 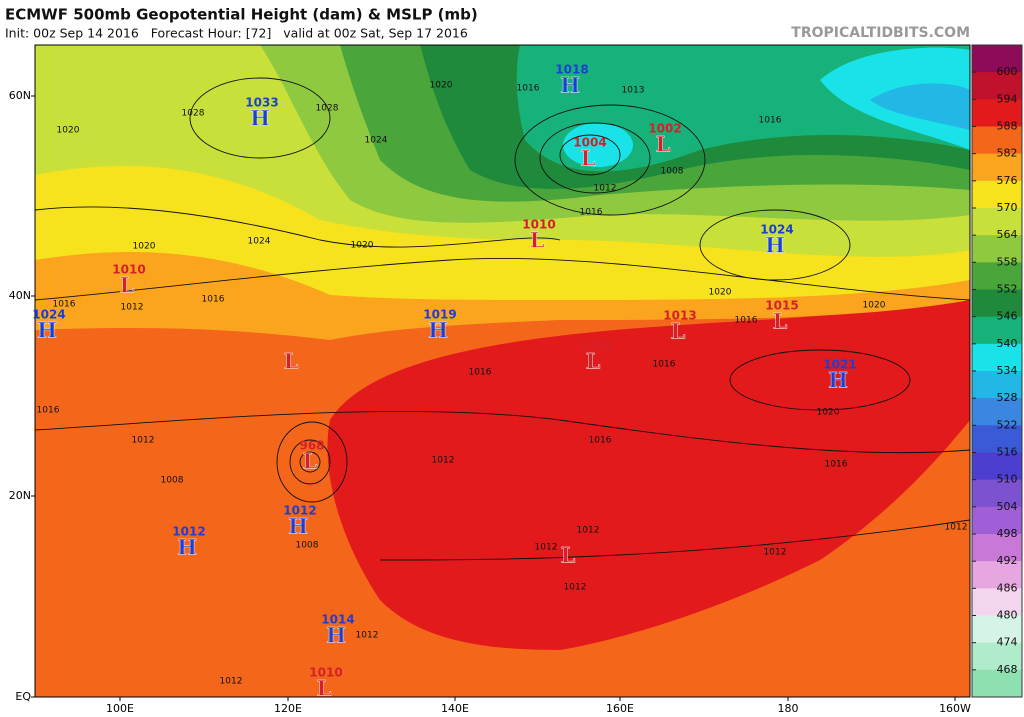 I want to click on pressure-center-value: 1033, so click(x=261, y=103).